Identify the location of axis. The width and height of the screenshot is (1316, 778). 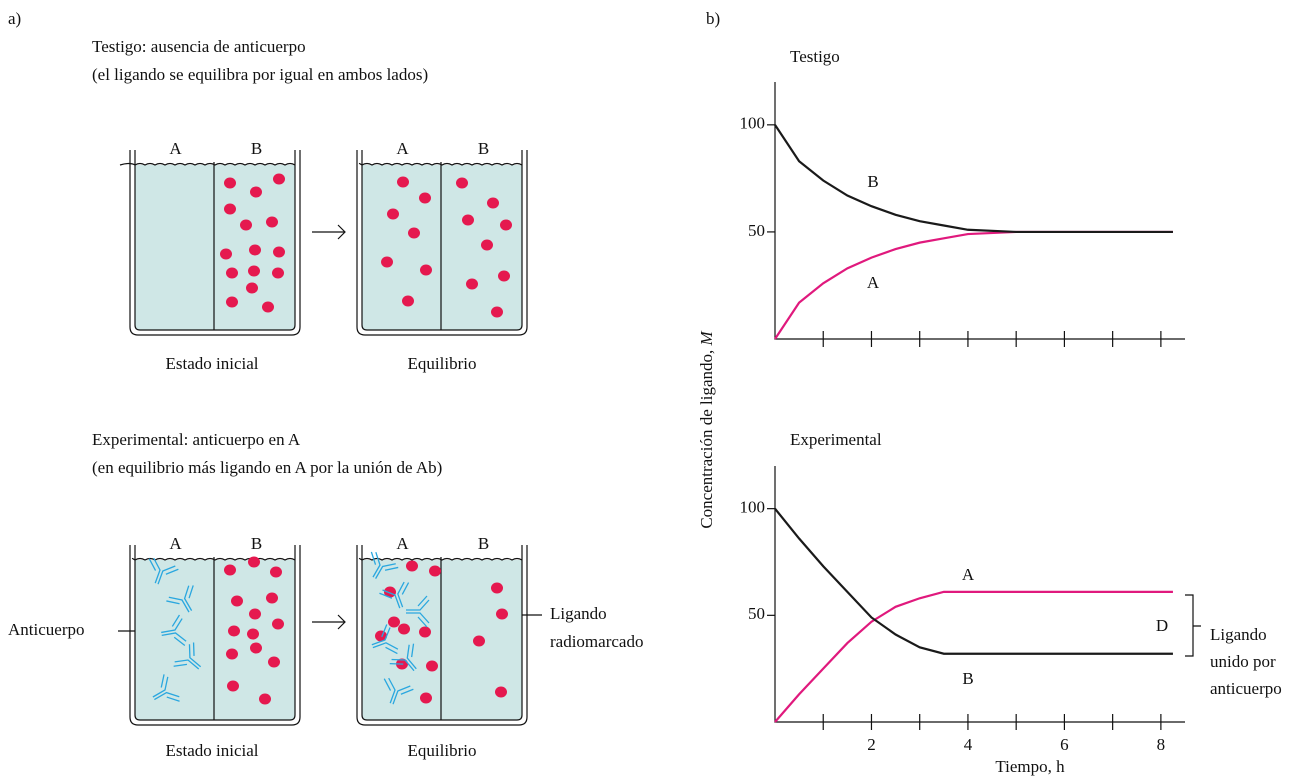
(979, 594).